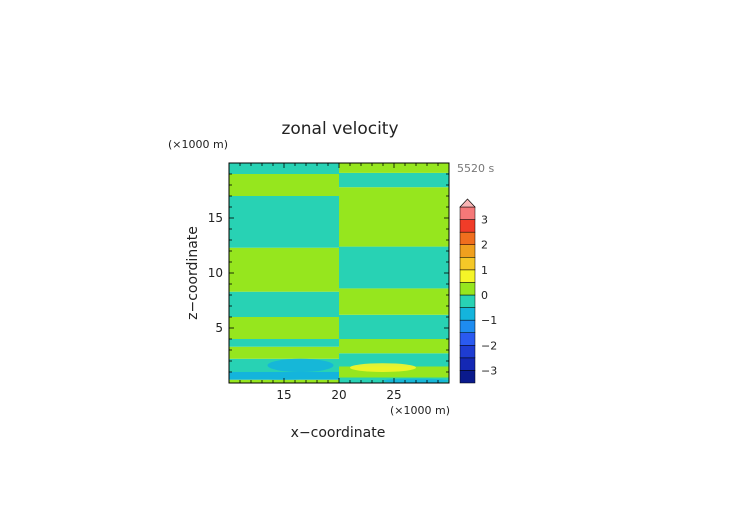 This screenshot has width=752, height=532. I want to click on y-tick-label: 5, so click(219, 328).